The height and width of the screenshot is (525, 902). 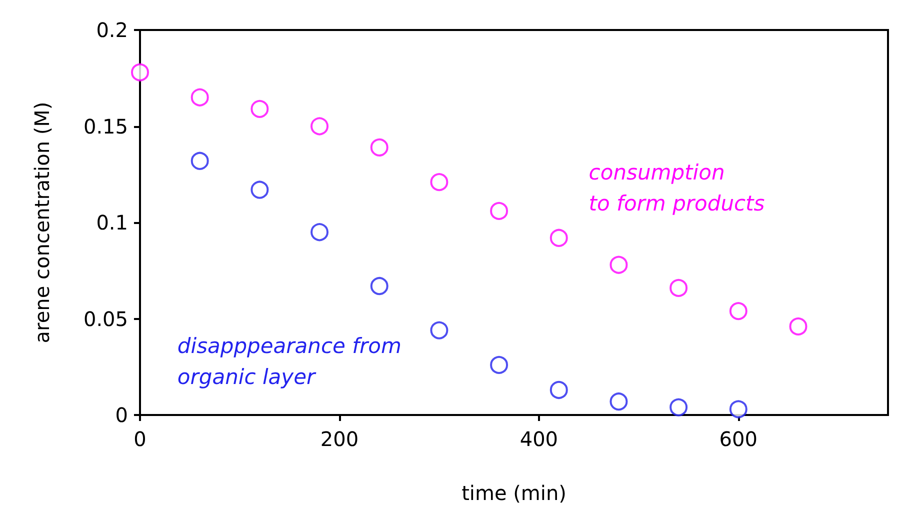 What do you see at coordinates (539, 439) in the screenshot?
I see `x-tick-label: 400` at bounding box center [539, 439].